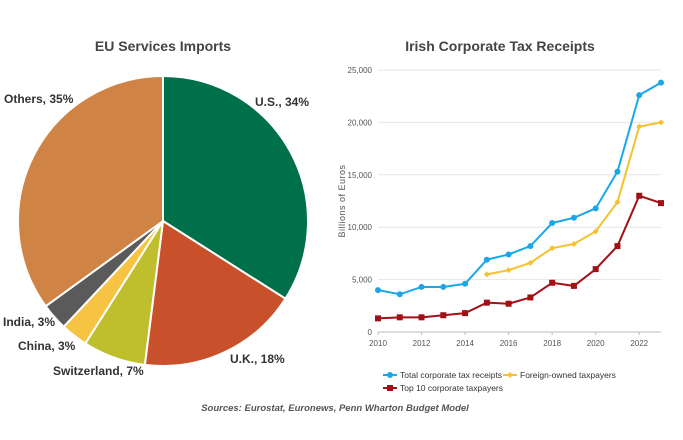  I want to click on legend-label-foreign: Foreign-owned taxpayers, so click(568, 375).